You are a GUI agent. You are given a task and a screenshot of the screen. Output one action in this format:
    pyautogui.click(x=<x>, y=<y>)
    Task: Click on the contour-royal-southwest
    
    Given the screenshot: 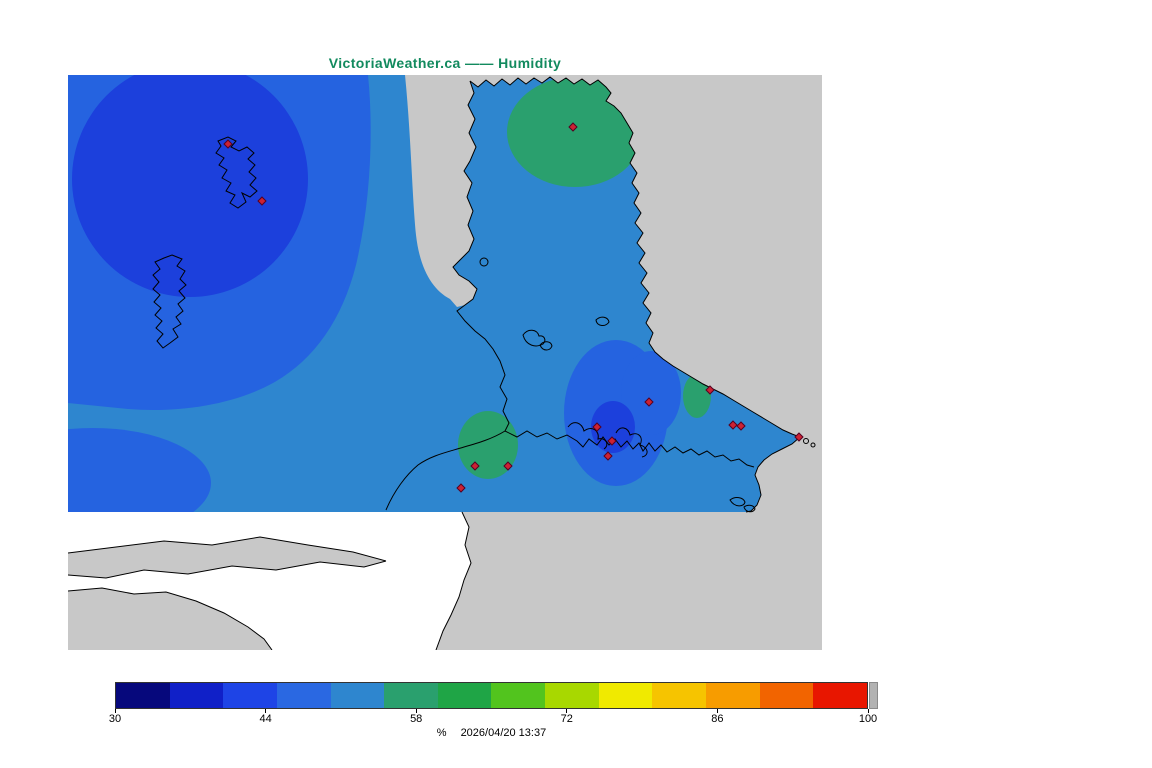 What is the action you would take?
    pyautogui.click(x=139, y=470)
    